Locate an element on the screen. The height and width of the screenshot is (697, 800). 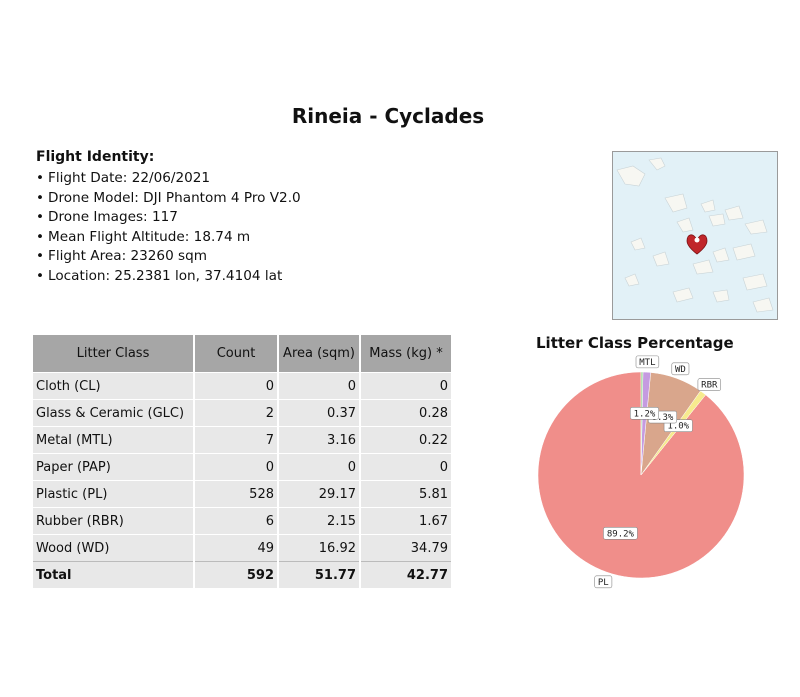
drone-images: Drone Images: 117 is located at coordinates (168, 218).